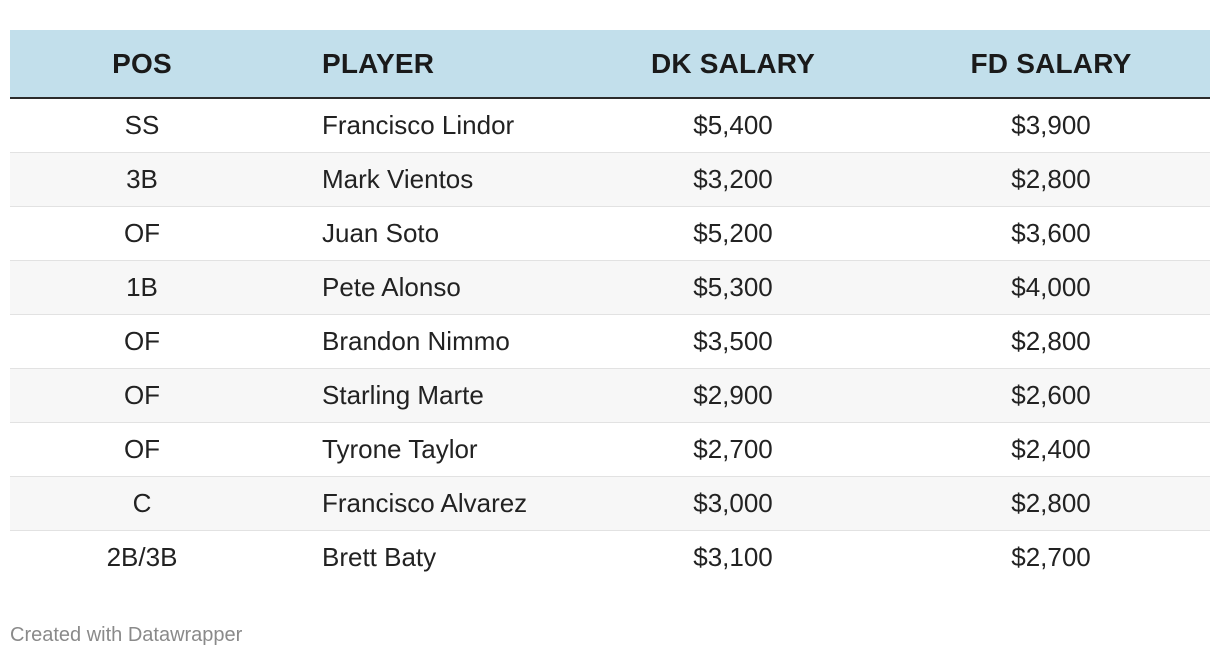 The width and height of the screenshot is (1220, 660). I want to click on table-header: POS PLAYER DK SALARY FD SALARY, so click(610, 64).